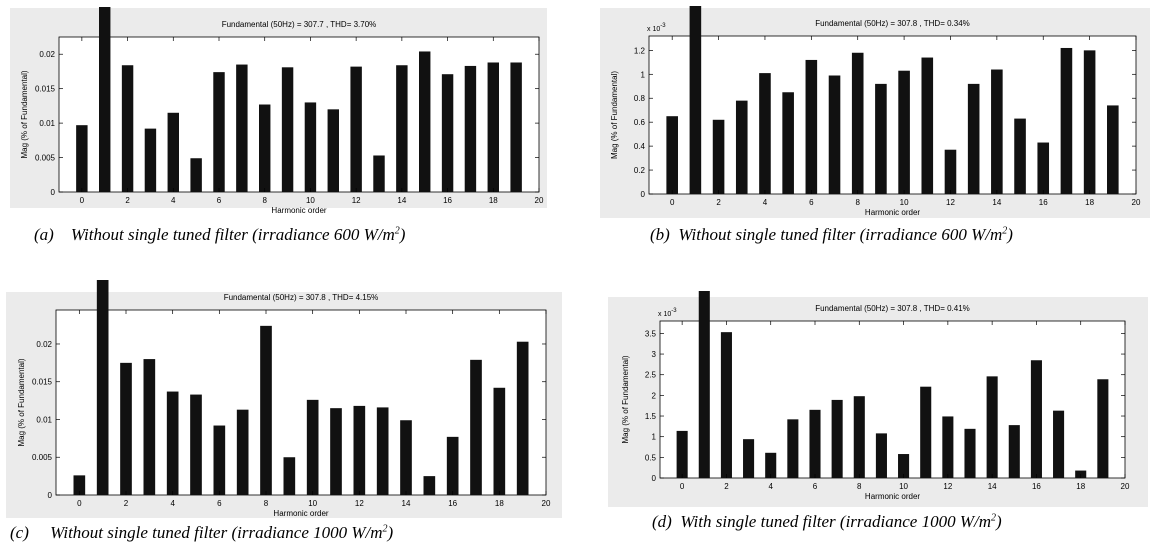  Describe the element at coordinates (654, 395) in the screenshot. I see `y-tick-label: 2` at that location.